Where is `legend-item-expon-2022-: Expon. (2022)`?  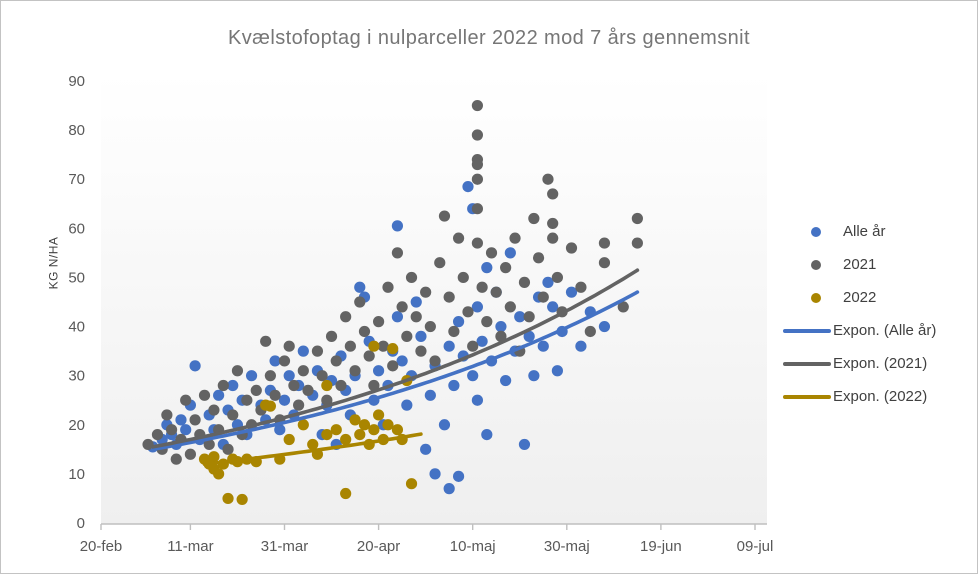
legend-item-expon-2022-: Expon. (2022) is located at coordinates (878, 396).